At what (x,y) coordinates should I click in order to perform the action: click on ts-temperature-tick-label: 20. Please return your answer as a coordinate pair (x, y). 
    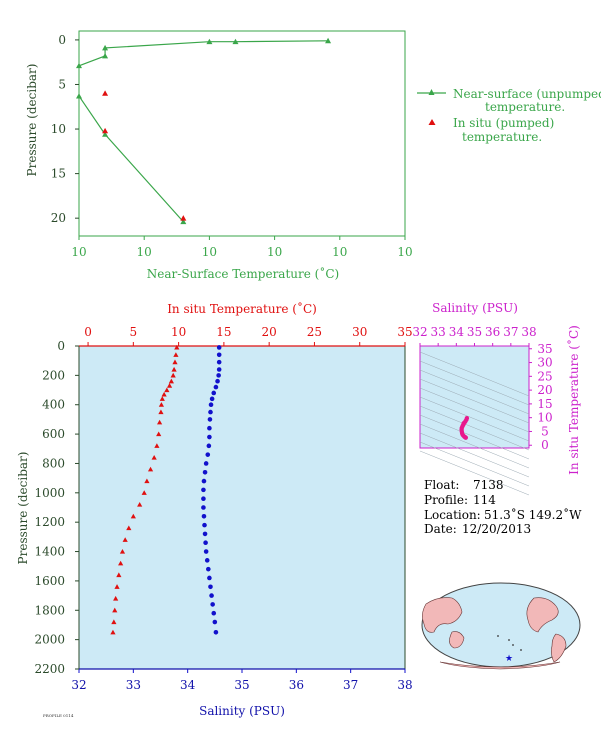
    Looking at the image, I should click on (544, 390).